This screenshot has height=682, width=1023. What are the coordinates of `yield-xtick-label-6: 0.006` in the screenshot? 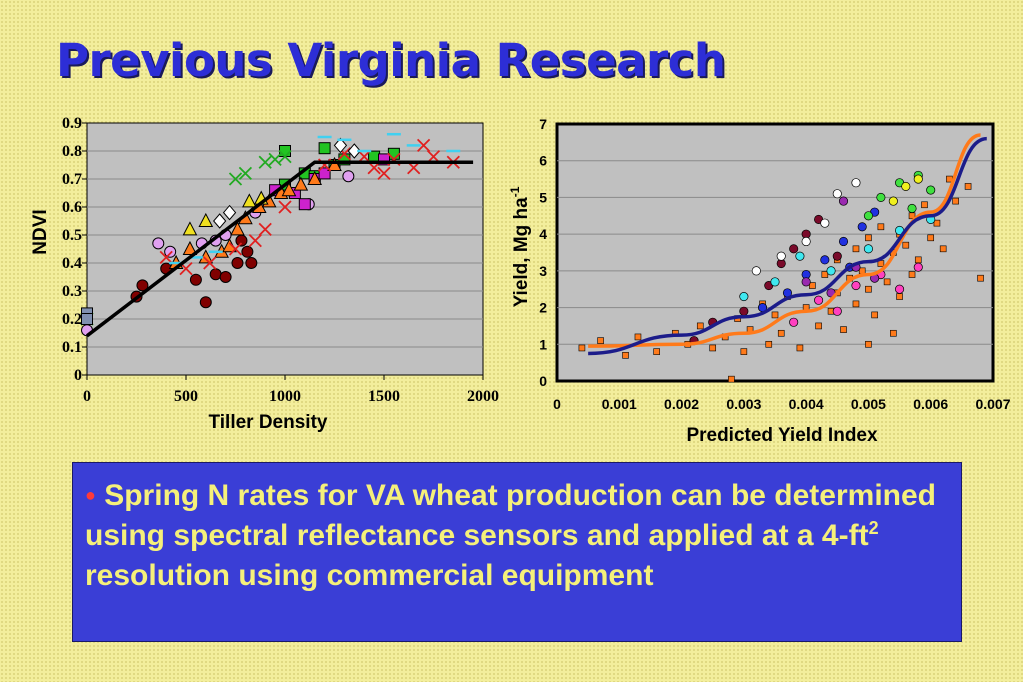 It's located at (930, 404).